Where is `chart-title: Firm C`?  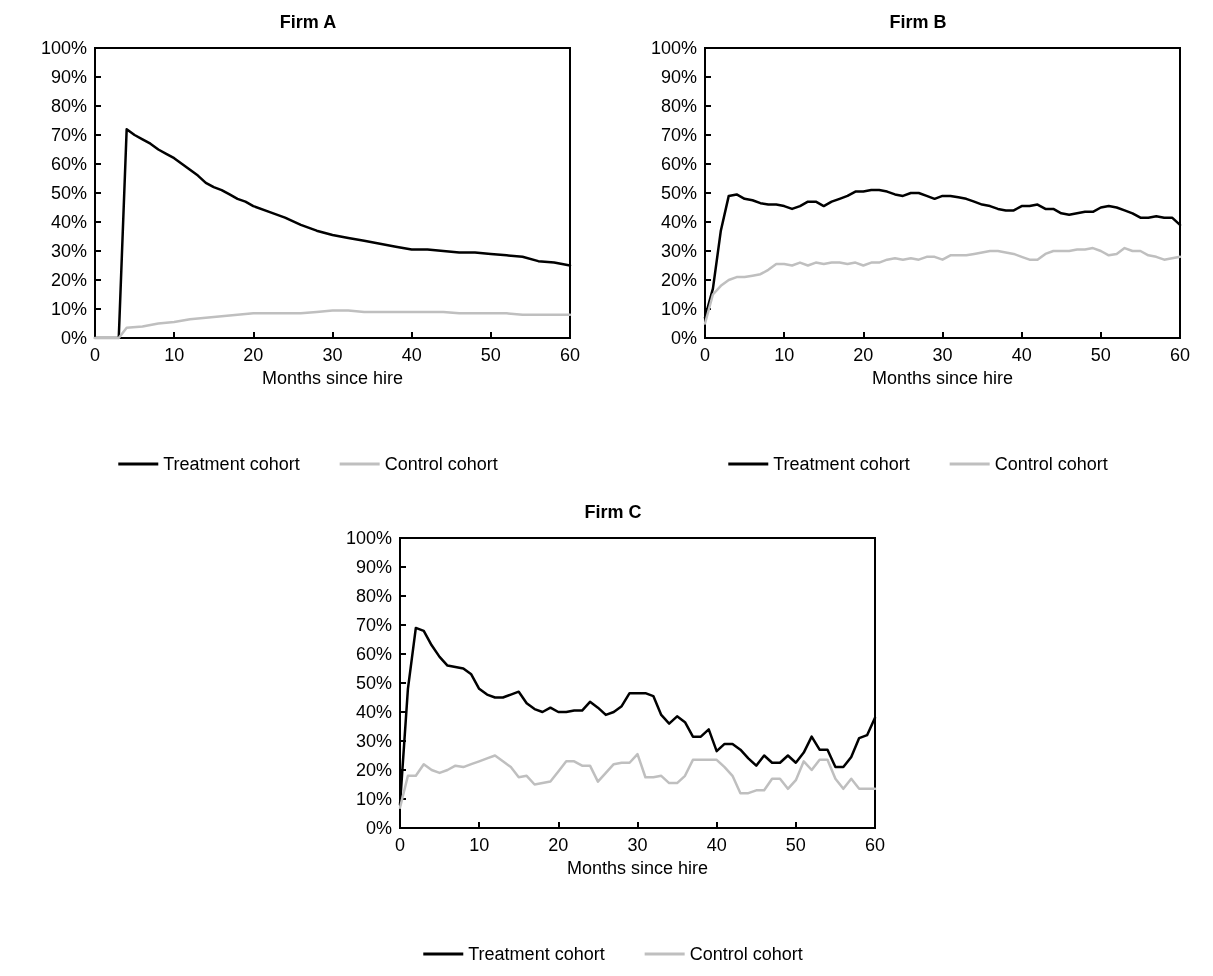
chart-title: Firm C is located at coordinates (613, 512).